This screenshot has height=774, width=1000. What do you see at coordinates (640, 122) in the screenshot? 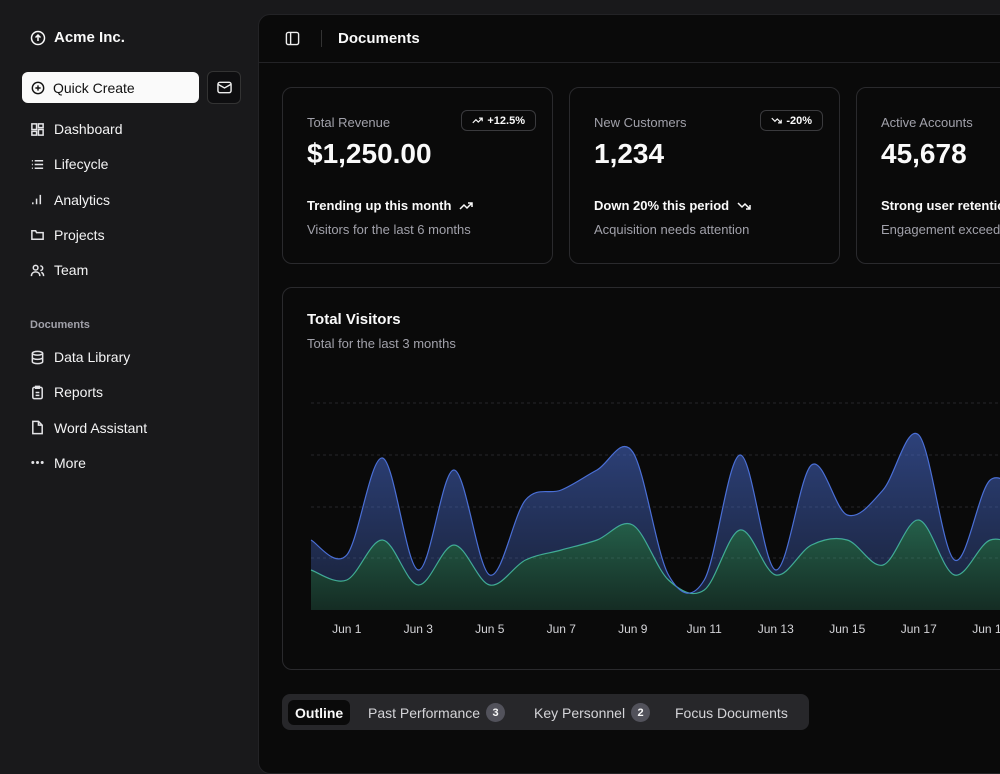
I see `stat-label: New Customers` at bounding box center [640, 122].